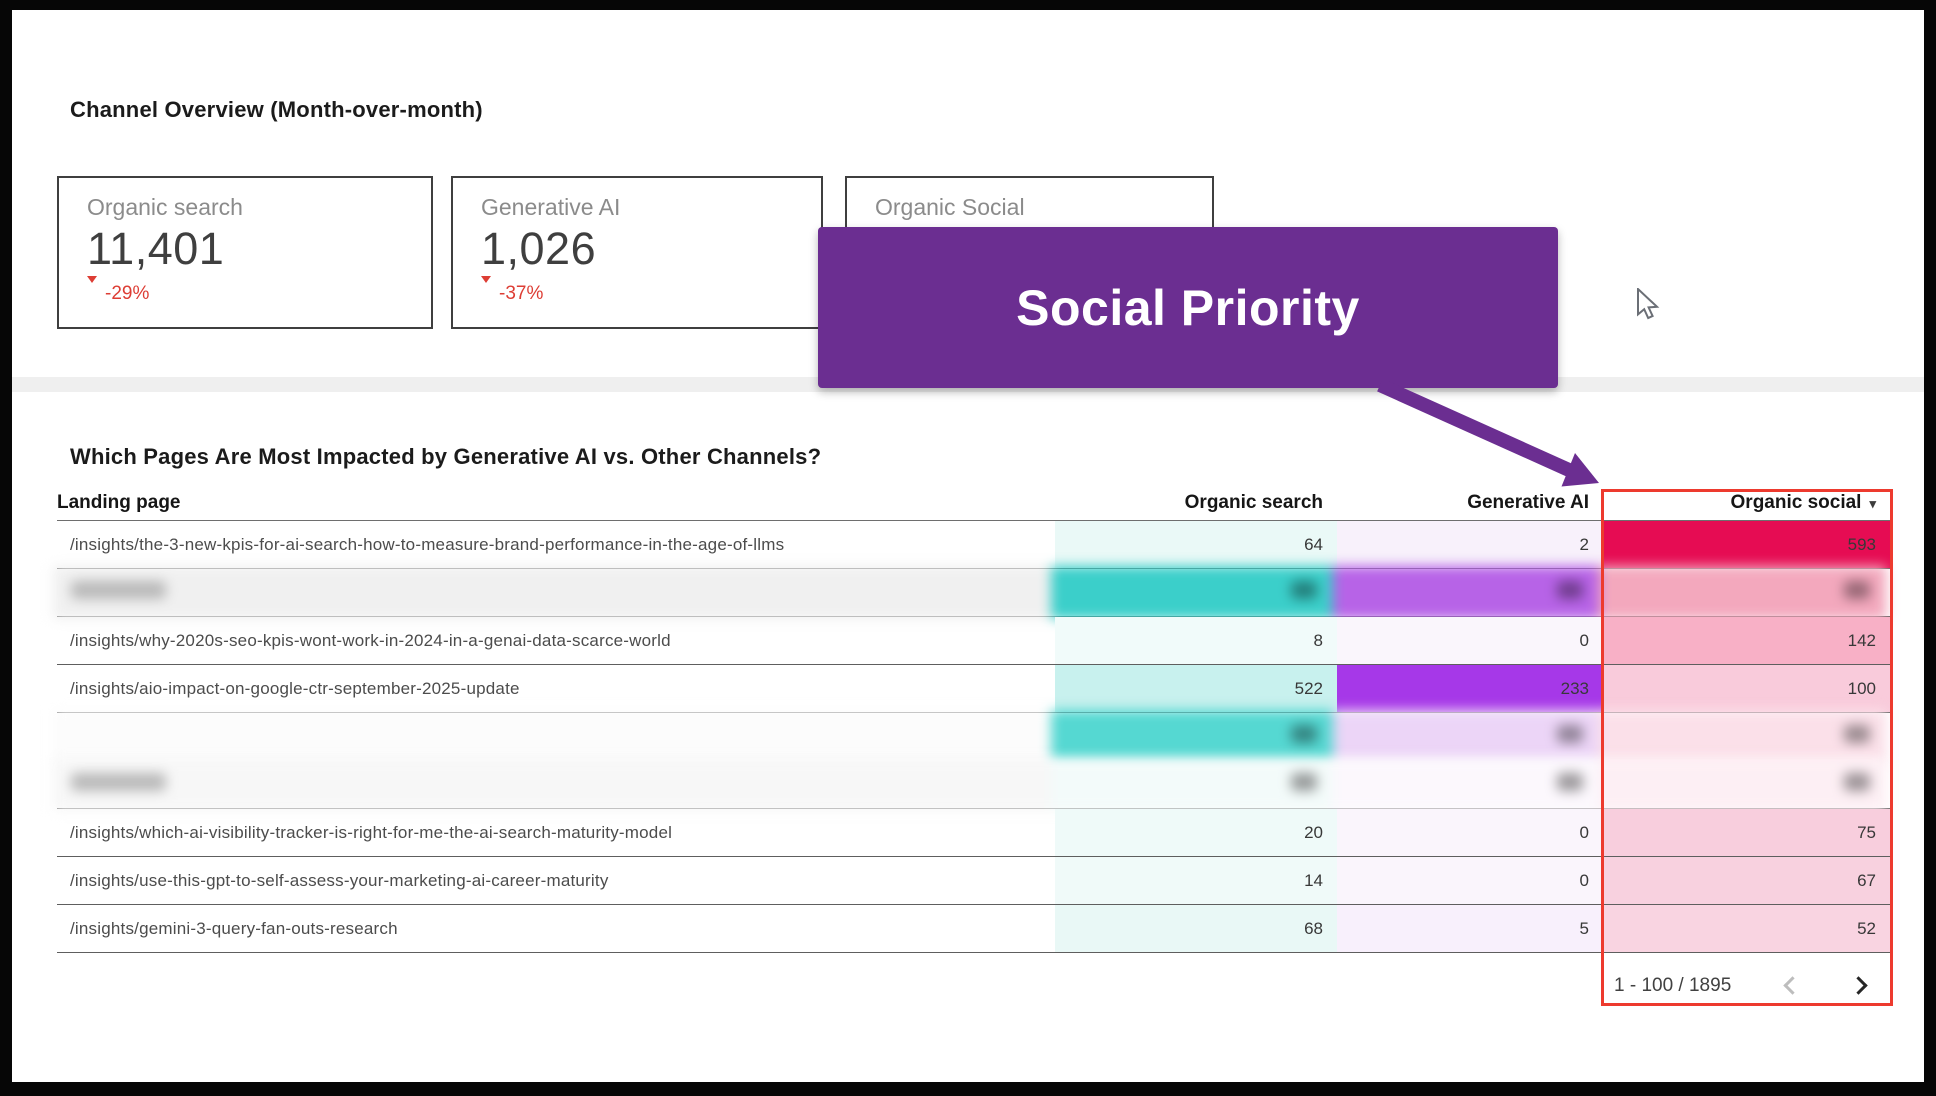 The width and height of the screenshot is (1936, 1096). Describe the element at coordinates (1488, 434) in the screenshot. I see `callout-arrow` at that location.